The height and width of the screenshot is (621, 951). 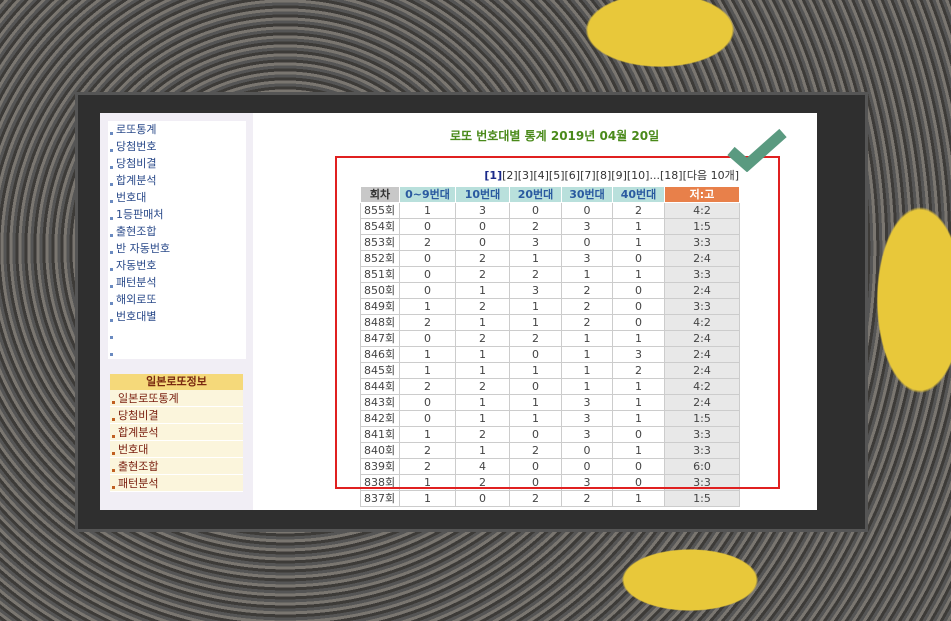 What do you see at coordinates (619, 175) in the screenshot?
I see `page-link: [9]` at bounding box center [619, 175].